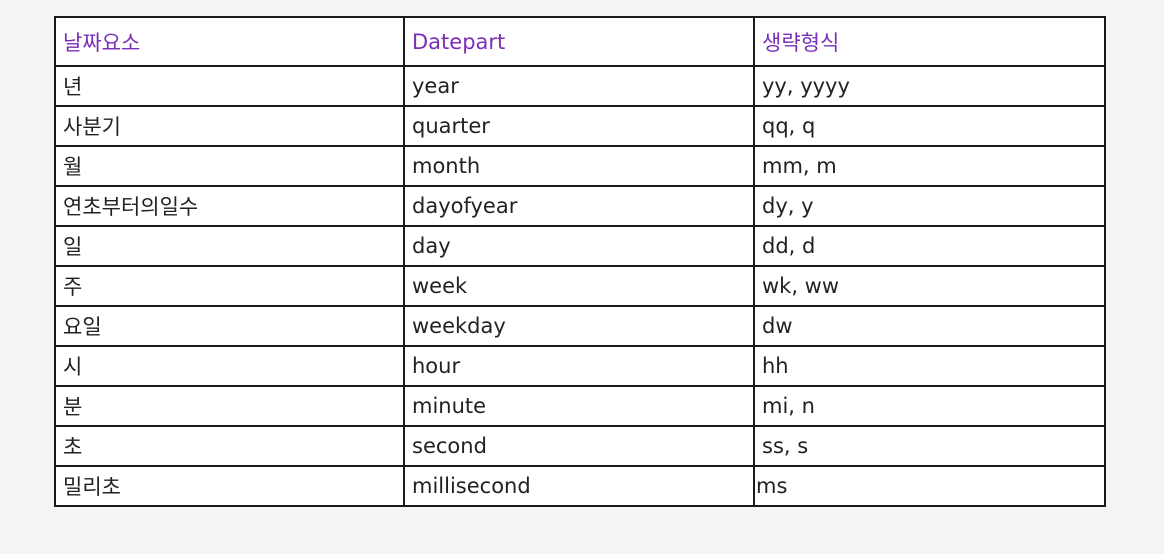 This screenshot has height=554, width=1164. I want to click on datepart-cell: hour, so click(579, 366).